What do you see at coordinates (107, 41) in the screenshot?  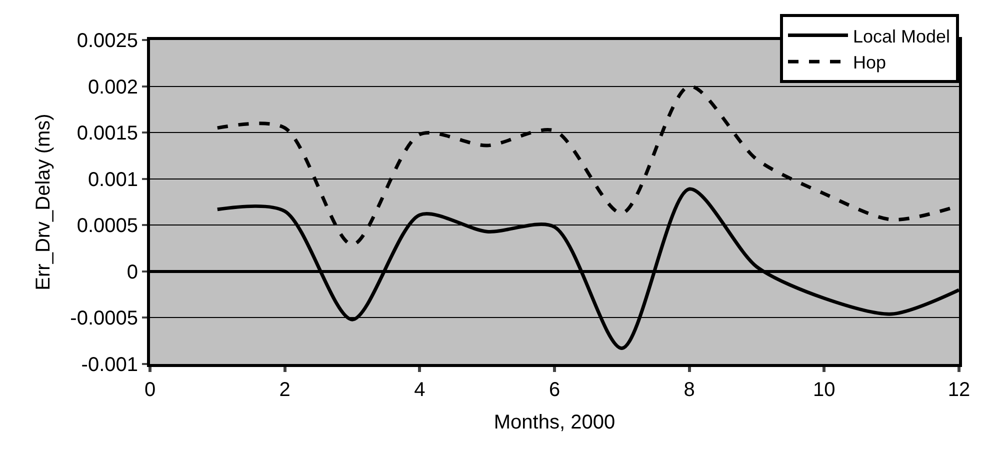 I see `y-tick-label: 0.0025` at bounding box center [107, 41].